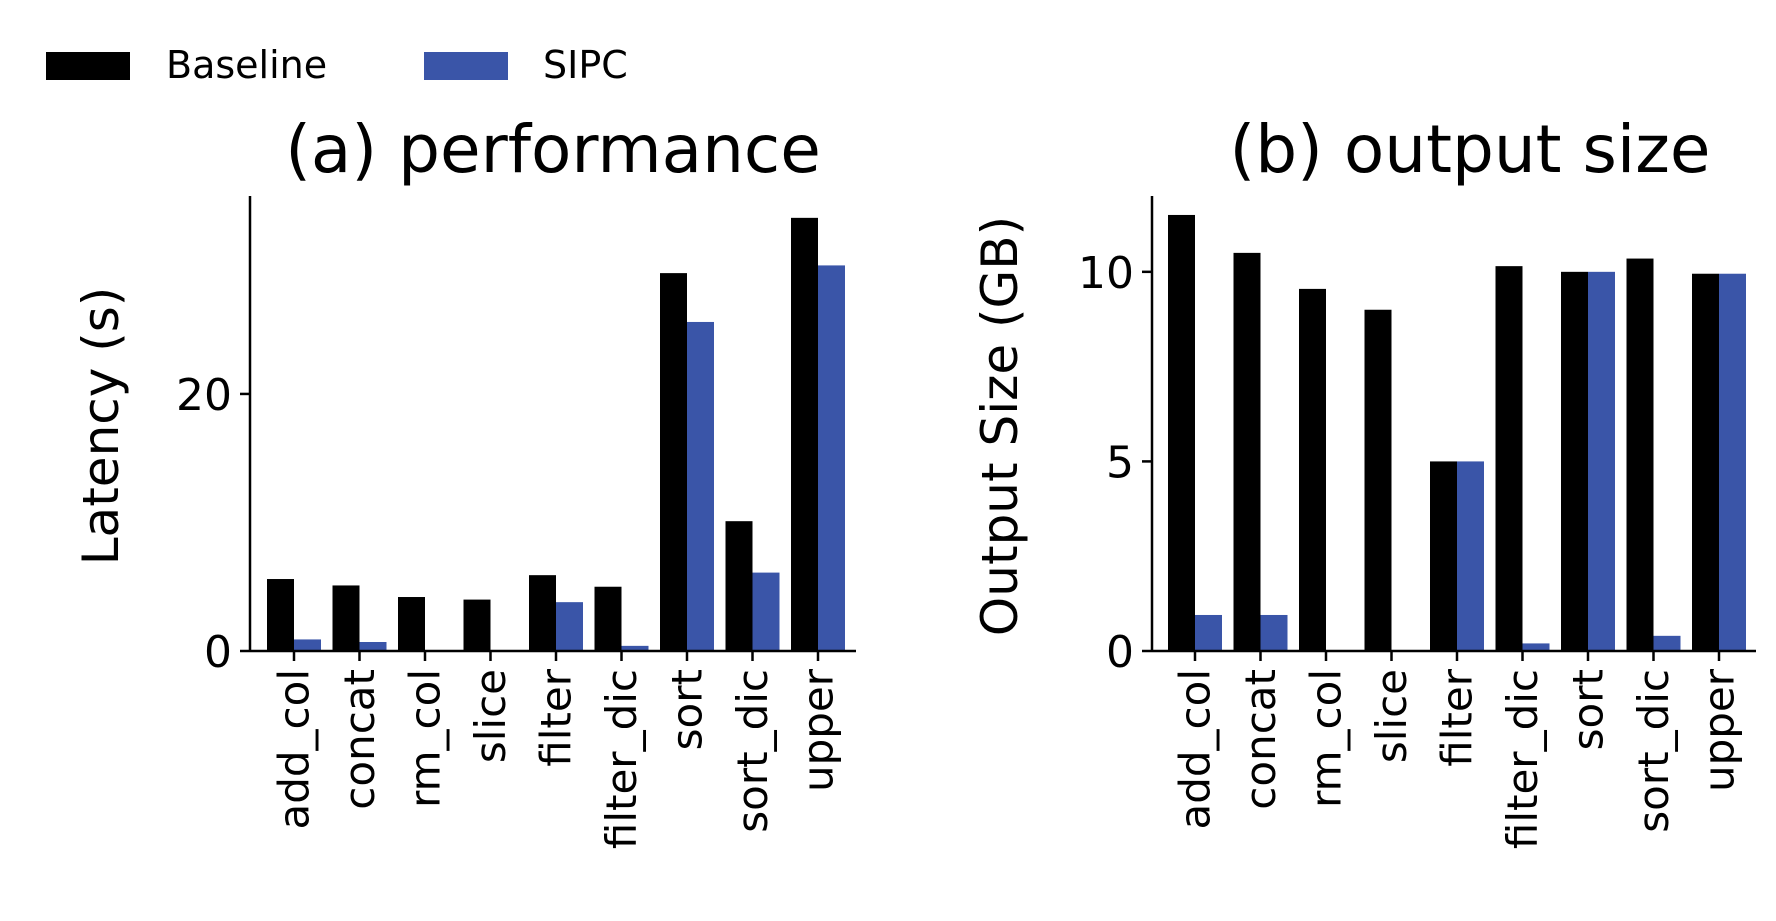  Describe the element at coordinates (1120, 462) in the screenshot. I see `y-tick-label-5: 5` at that location.